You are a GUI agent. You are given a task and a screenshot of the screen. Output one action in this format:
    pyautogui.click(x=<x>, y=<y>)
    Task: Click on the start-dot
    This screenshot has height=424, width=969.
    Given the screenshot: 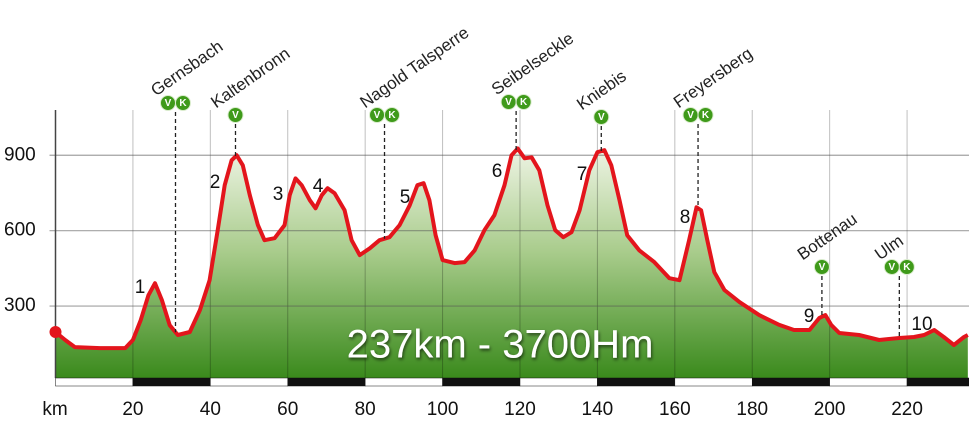 What is the action you would take?
    pyautogui.click(x=55, y=331)
    